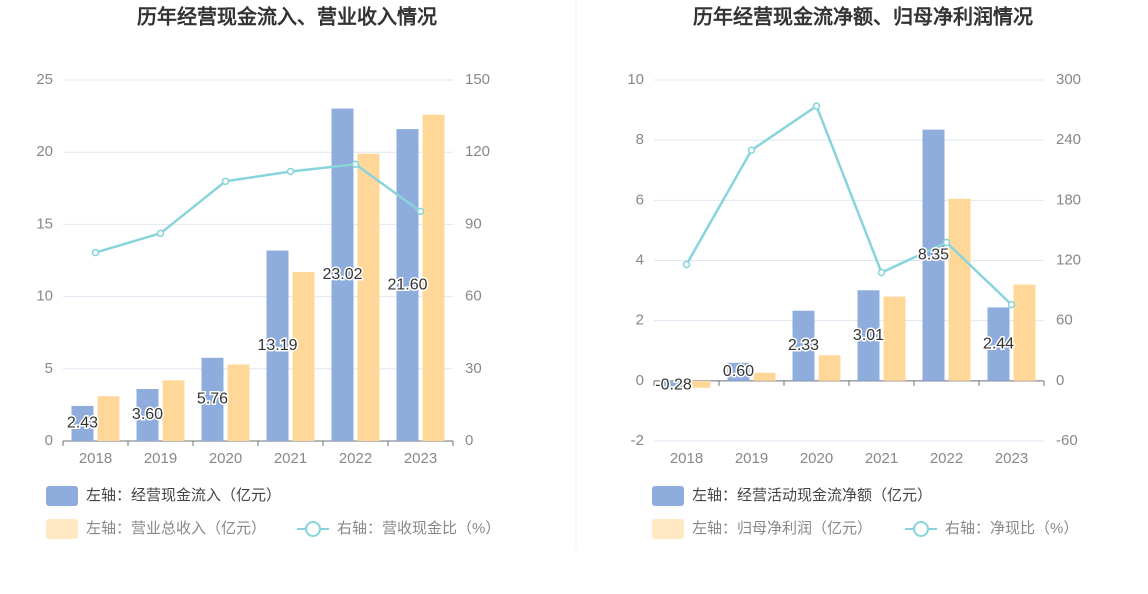 The image size is (1148, 594). I want to click on y-tick-label: 4, so click(640, 259).